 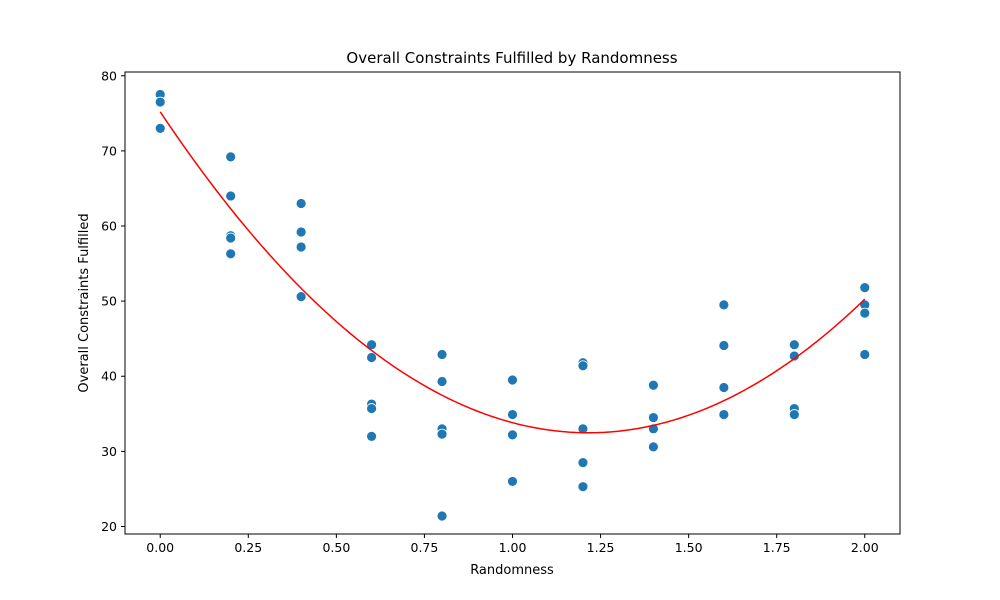 I want to click on y-tick-label: 50, so click(x=109, y=301).